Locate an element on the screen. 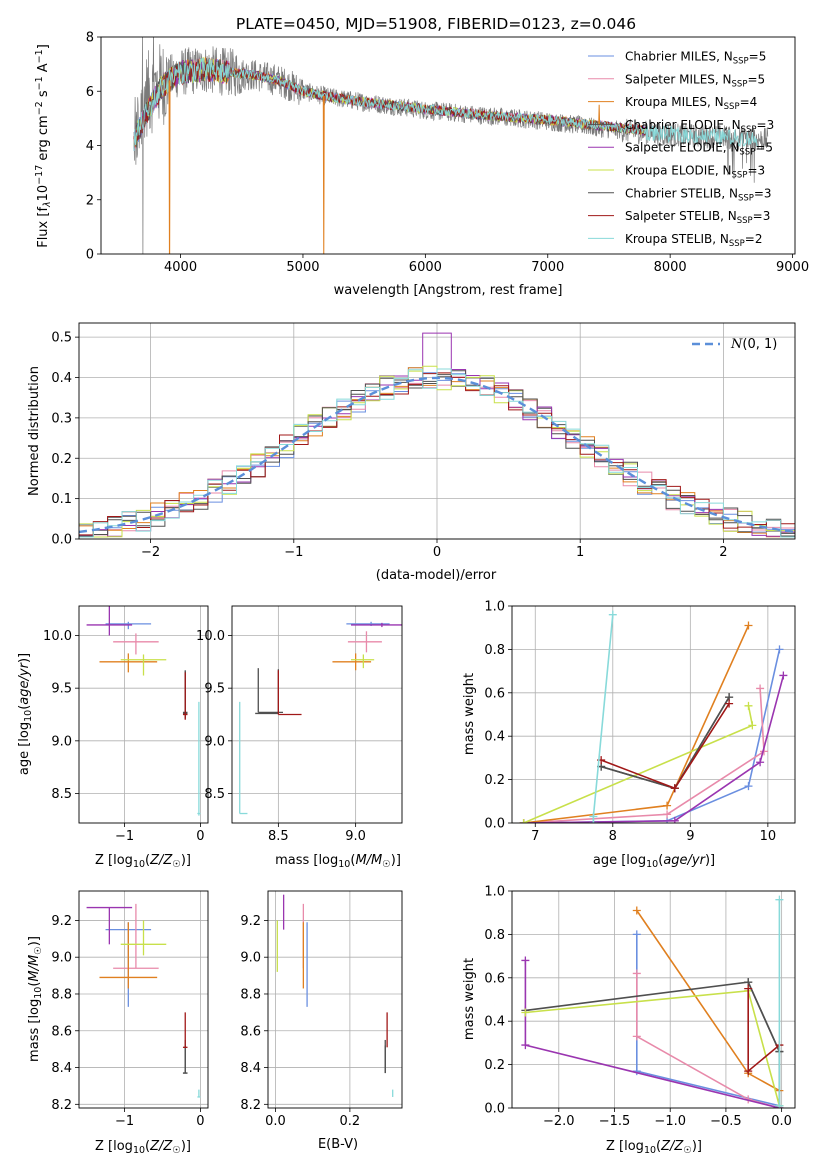 The height and width of the screenshot is (1170, 819). x-tick-label: 5000 is located at coordinates (302, 267).